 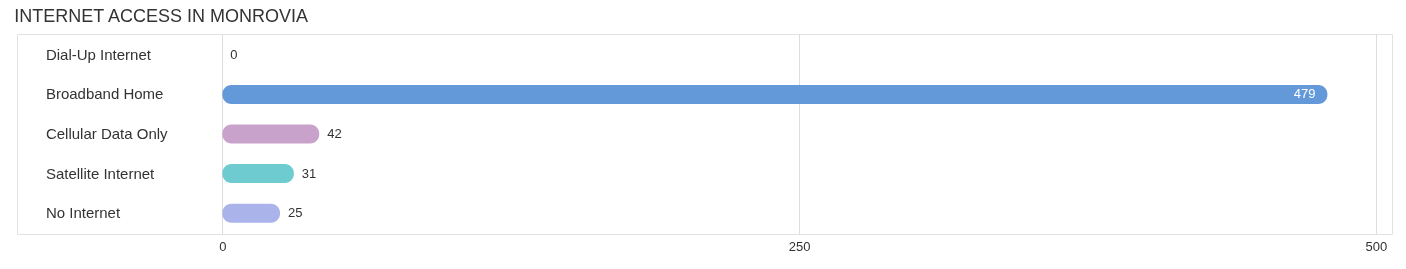 What do you see at coordinates (1304, 94) in the screenshot?
I see `data-label: 479` at bounding box center [1304, 94].